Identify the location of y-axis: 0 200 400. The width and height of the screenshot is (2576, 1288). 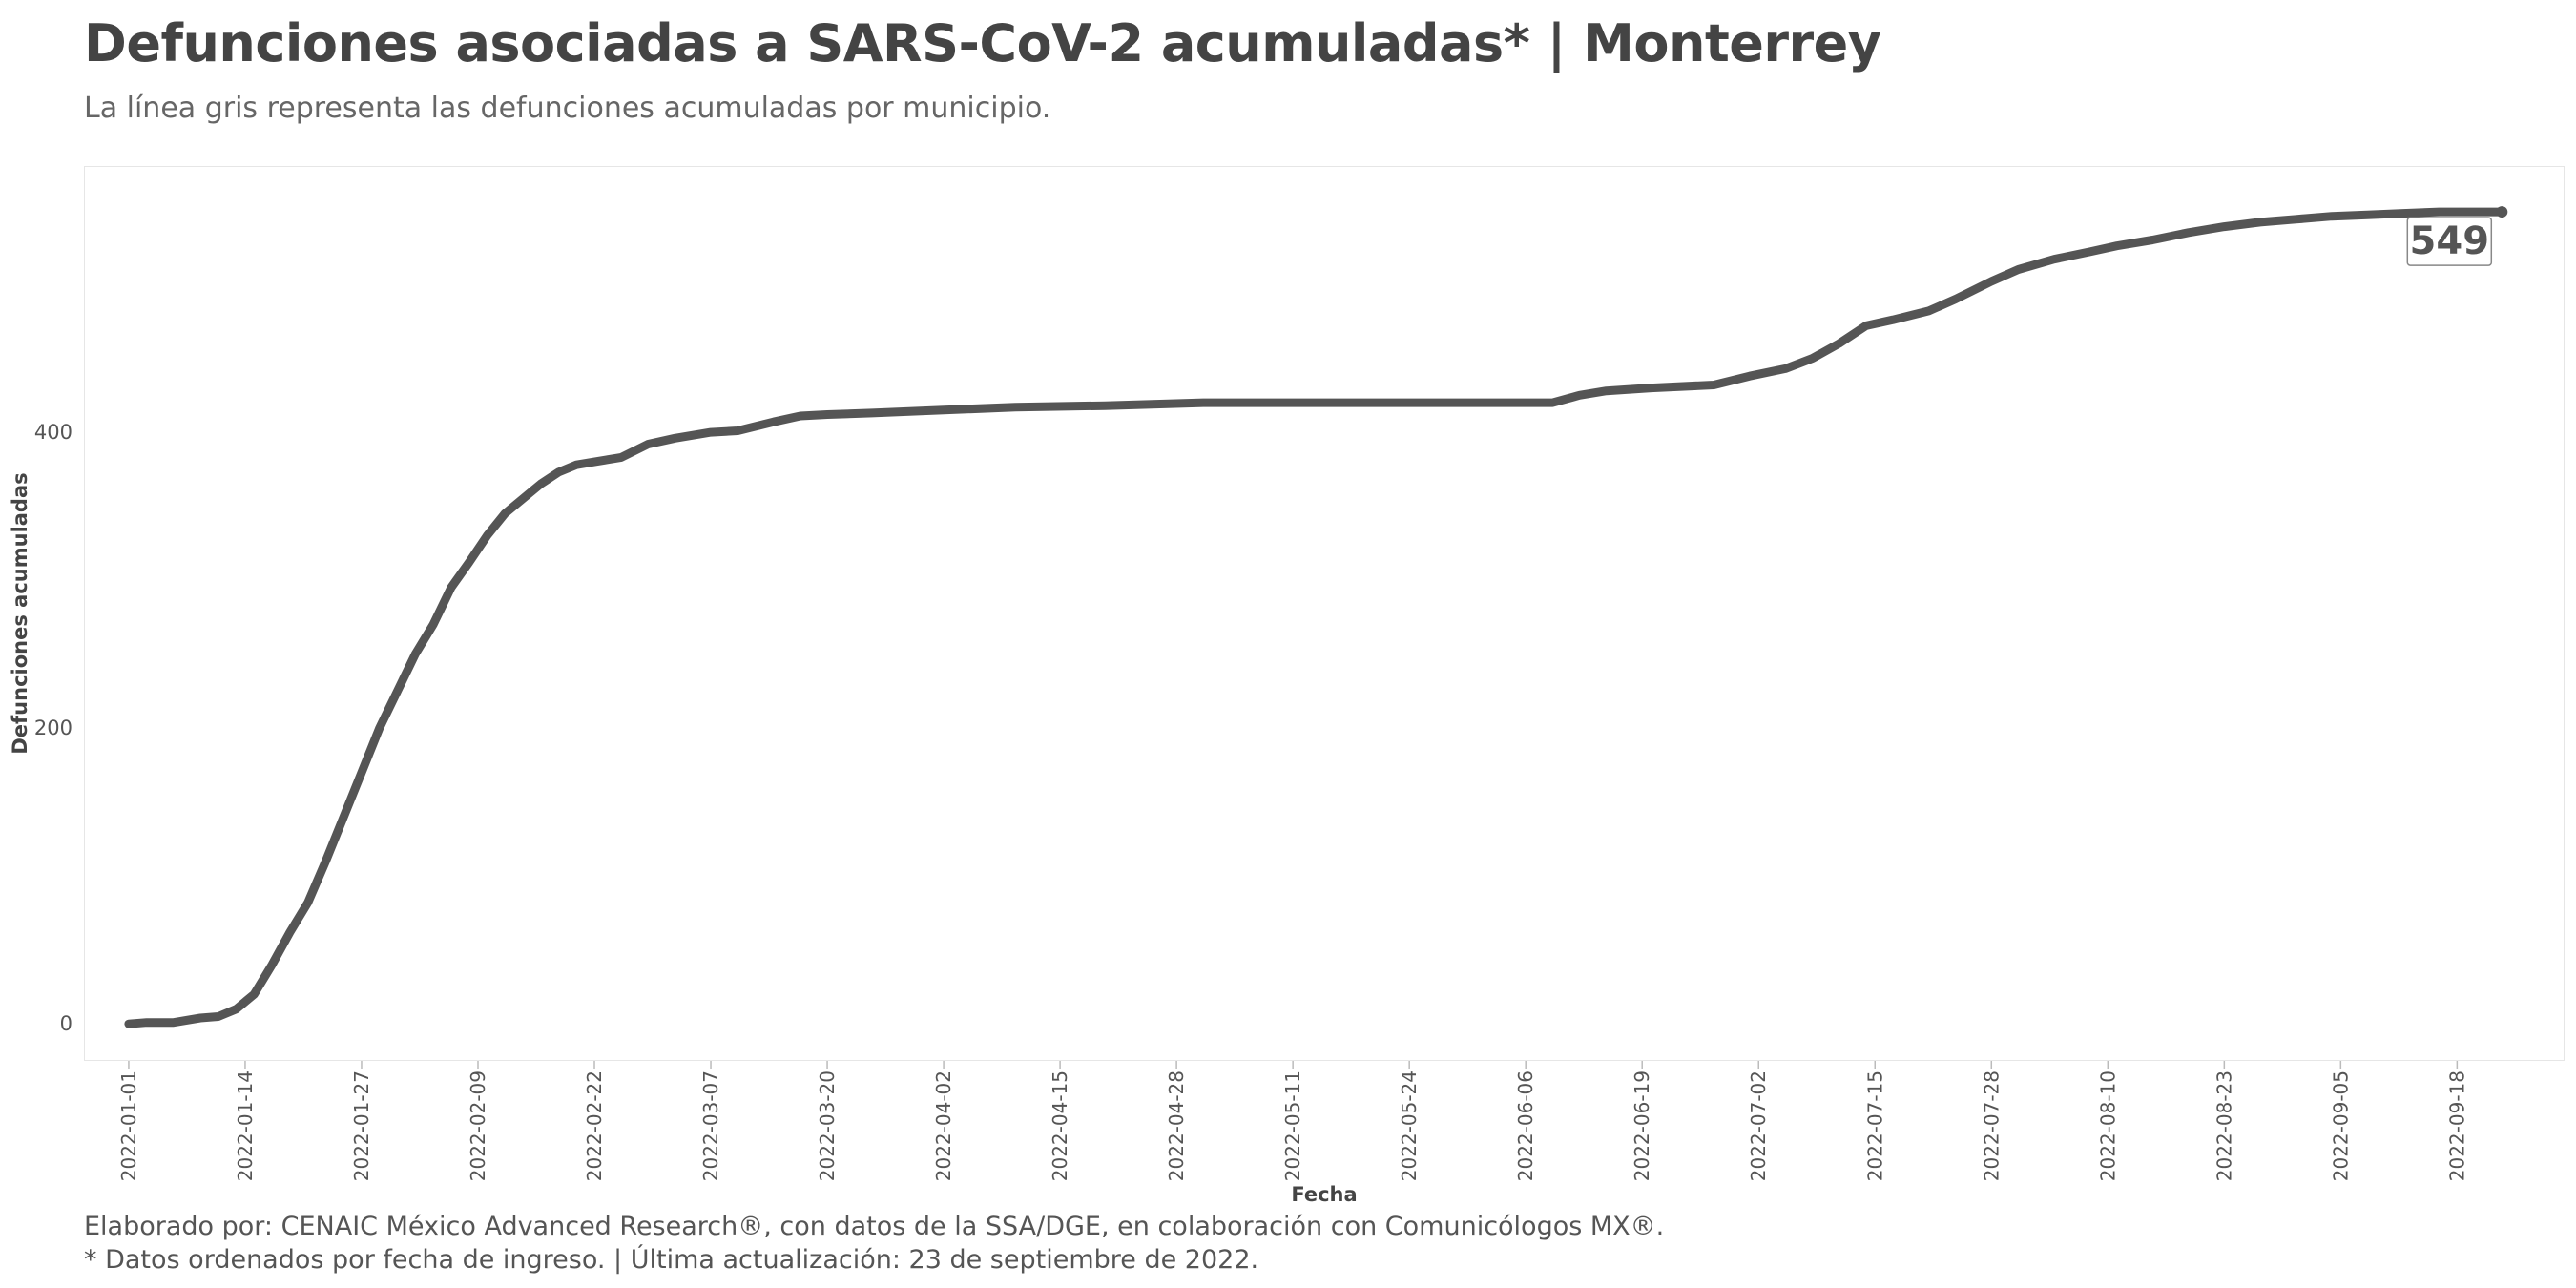
(53, 728).